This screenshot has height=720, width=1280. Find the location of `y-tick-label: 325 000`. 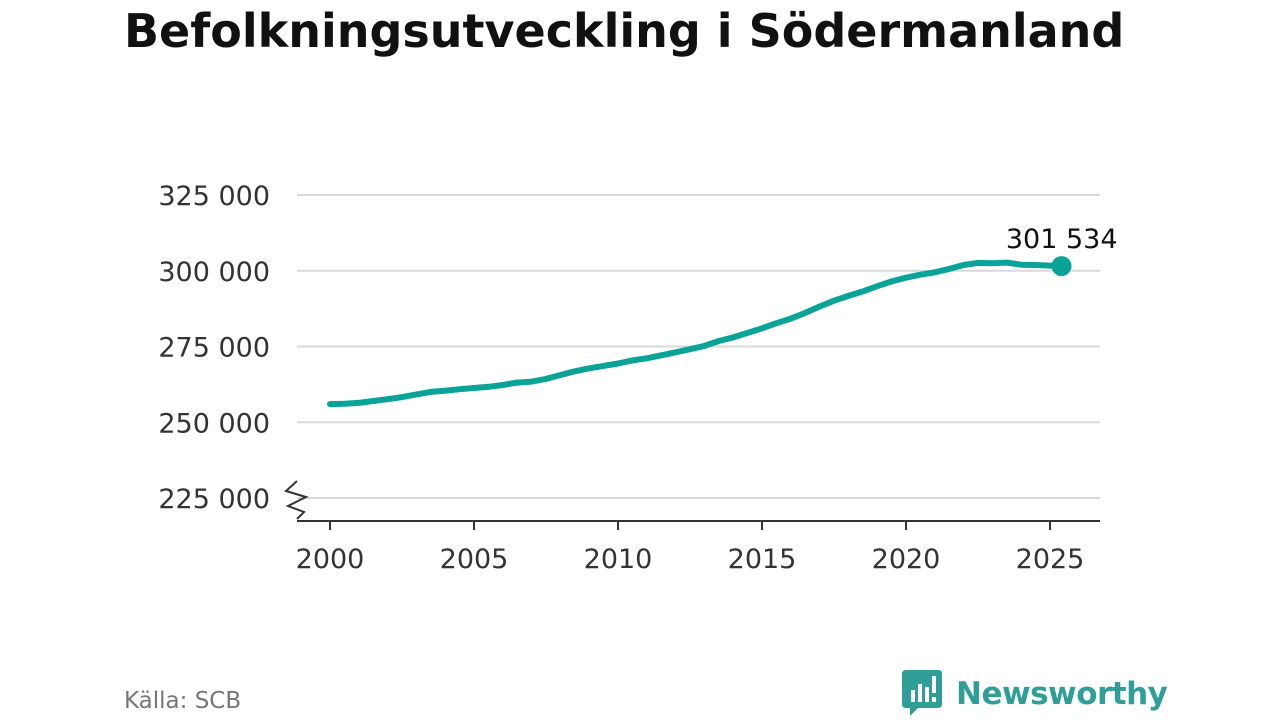

y-tick-label: 325 000 is located at coordinates (214, 196).